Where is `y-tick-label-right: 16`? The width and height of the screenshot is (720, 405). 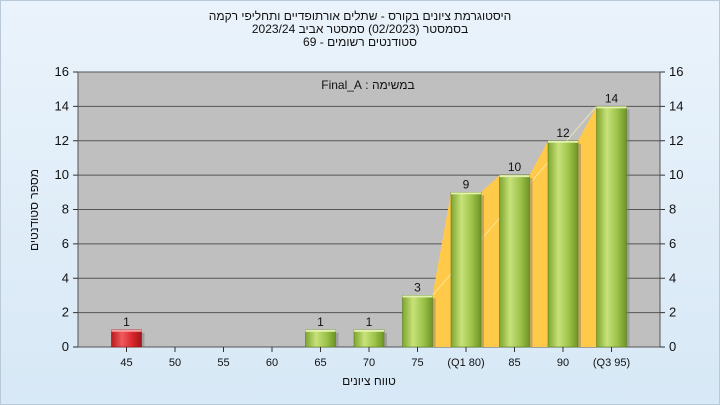 y-tick-label-right: 16 is located at coordinates (676, 71).